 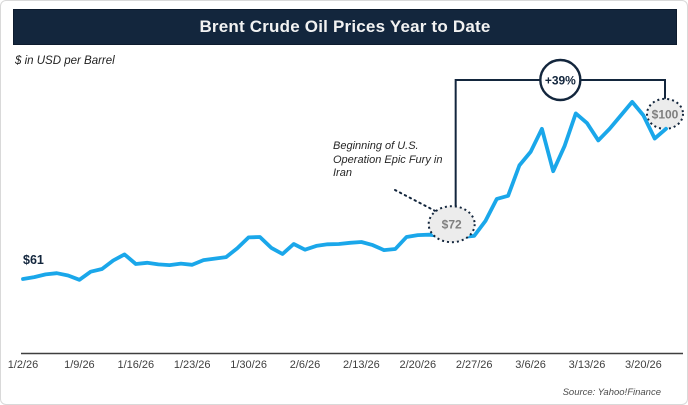 I want to click on chart-title: Brent Crude Oil Prices Year to Date, so click(x=345, y=27).